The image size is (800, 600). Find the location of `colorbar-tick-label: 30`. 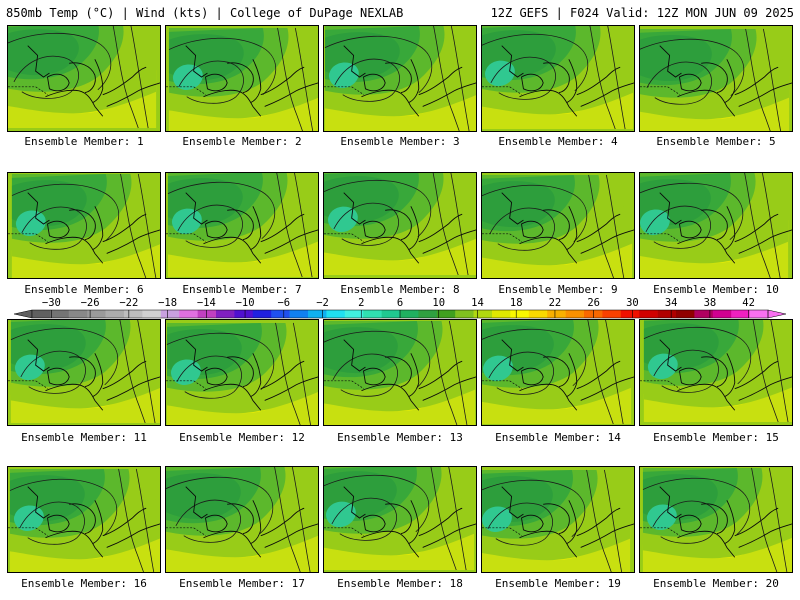

colorbar-tick-label: 30 is located at coordinates (632, 303).